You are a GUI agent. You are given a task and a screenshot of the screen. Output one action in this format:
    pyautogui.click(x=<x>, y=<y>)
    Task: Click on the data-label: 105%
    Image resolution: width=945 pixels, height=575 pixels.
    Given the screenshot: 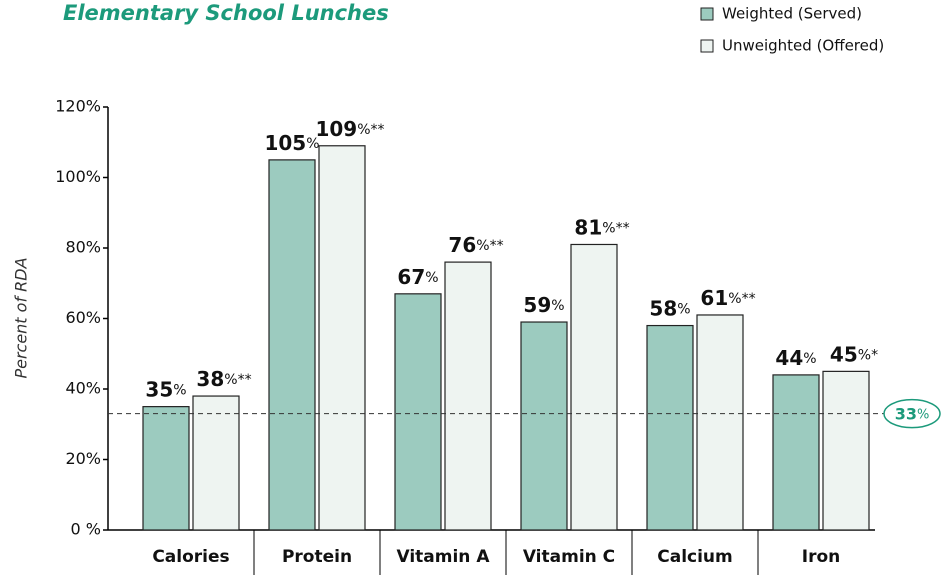 What is the action you would take?
    pyautogui.click(x=291, y=142)
    